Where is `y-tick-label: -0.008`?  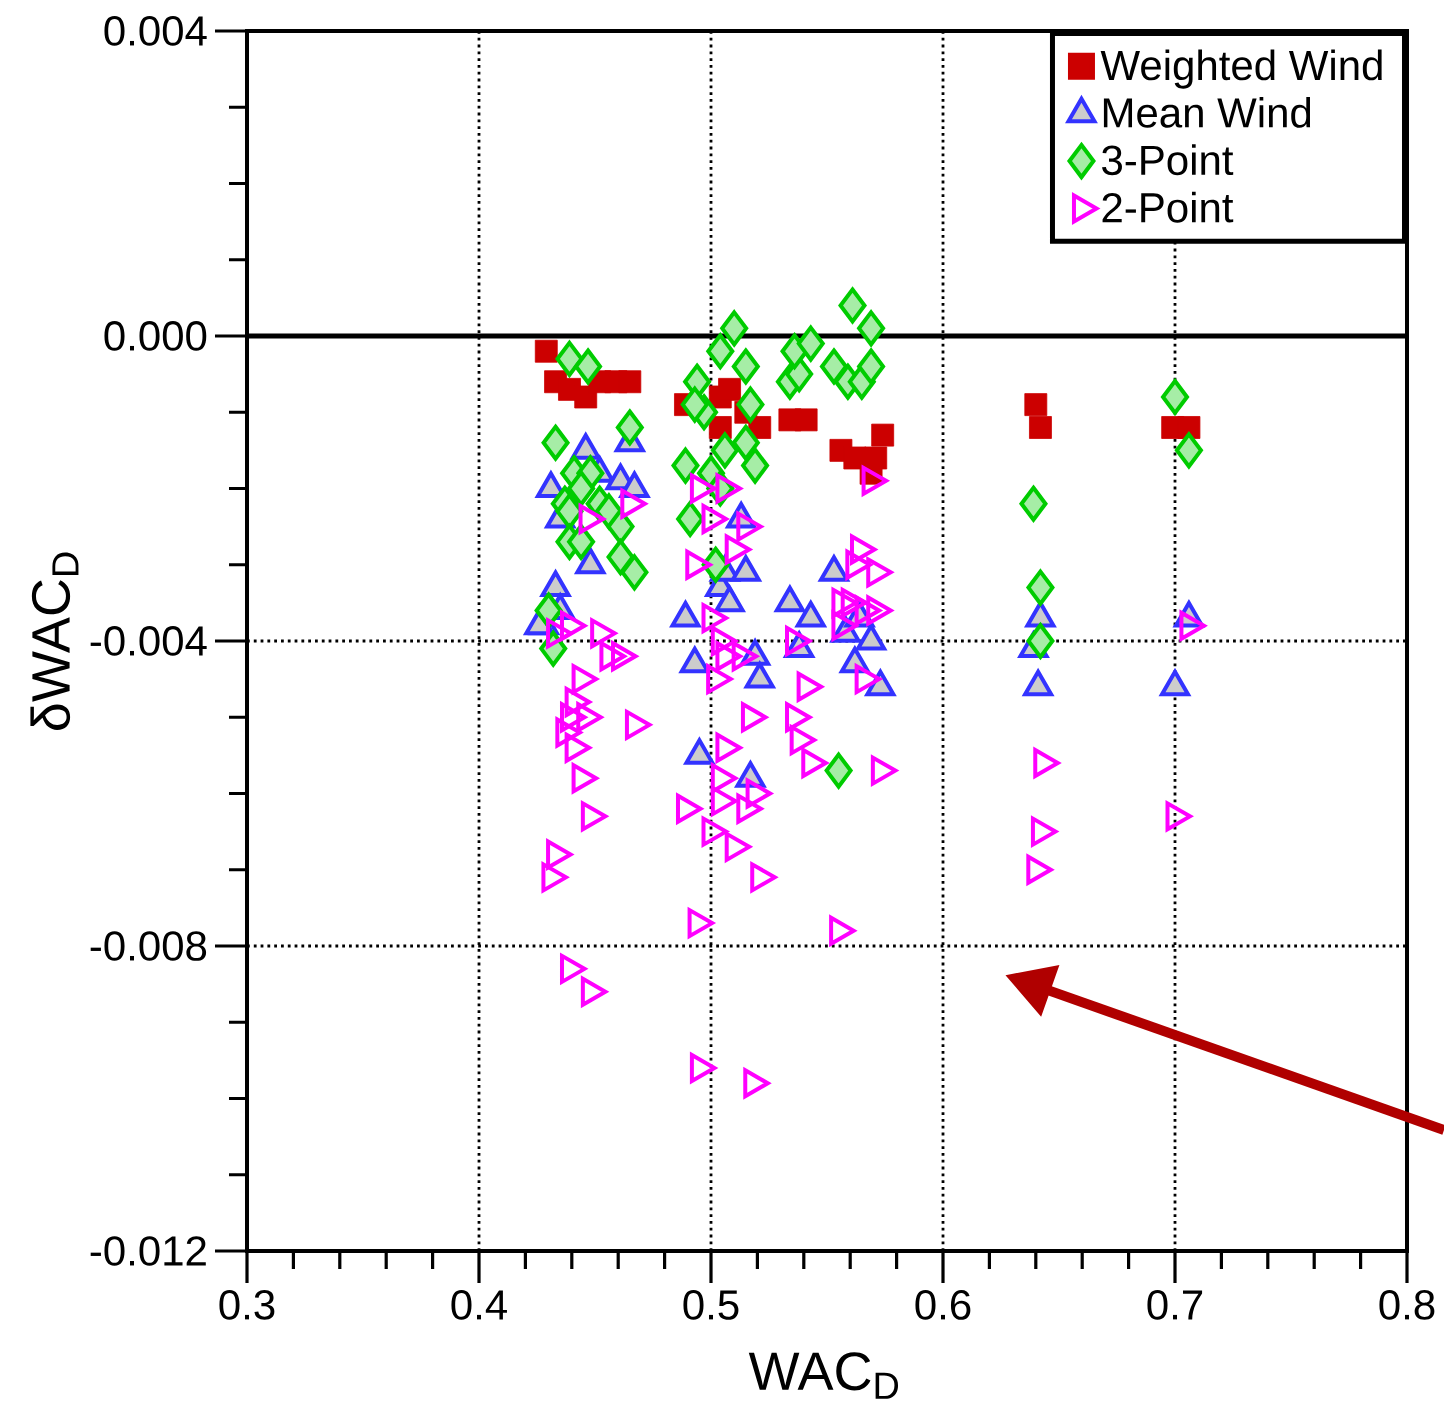 y-tick-label: -0.008 is located at coordinates (148, 946).